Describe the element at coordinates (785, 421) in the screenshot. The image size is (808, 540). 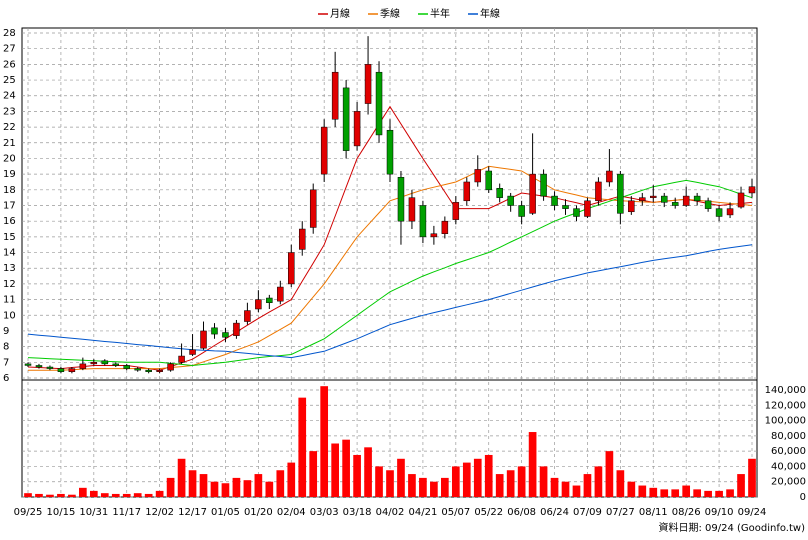
I see `volume-tick-label: 100,000` at that location.